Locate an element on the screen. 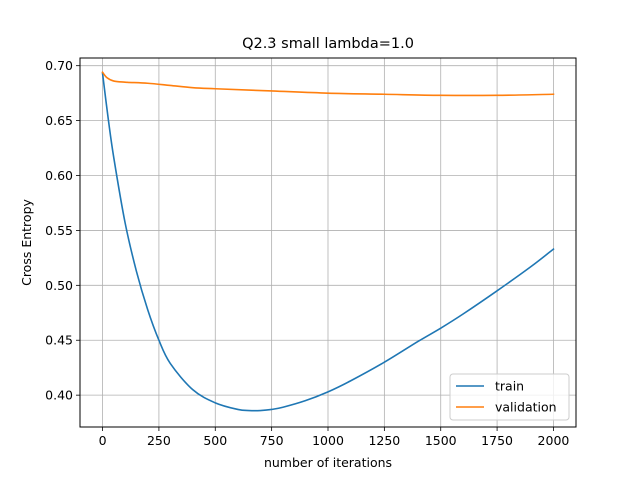  y-axis: 0.40 0.45 0.50 0.55 0.60 0.65 0.70 is located at coordinates (62, 230).